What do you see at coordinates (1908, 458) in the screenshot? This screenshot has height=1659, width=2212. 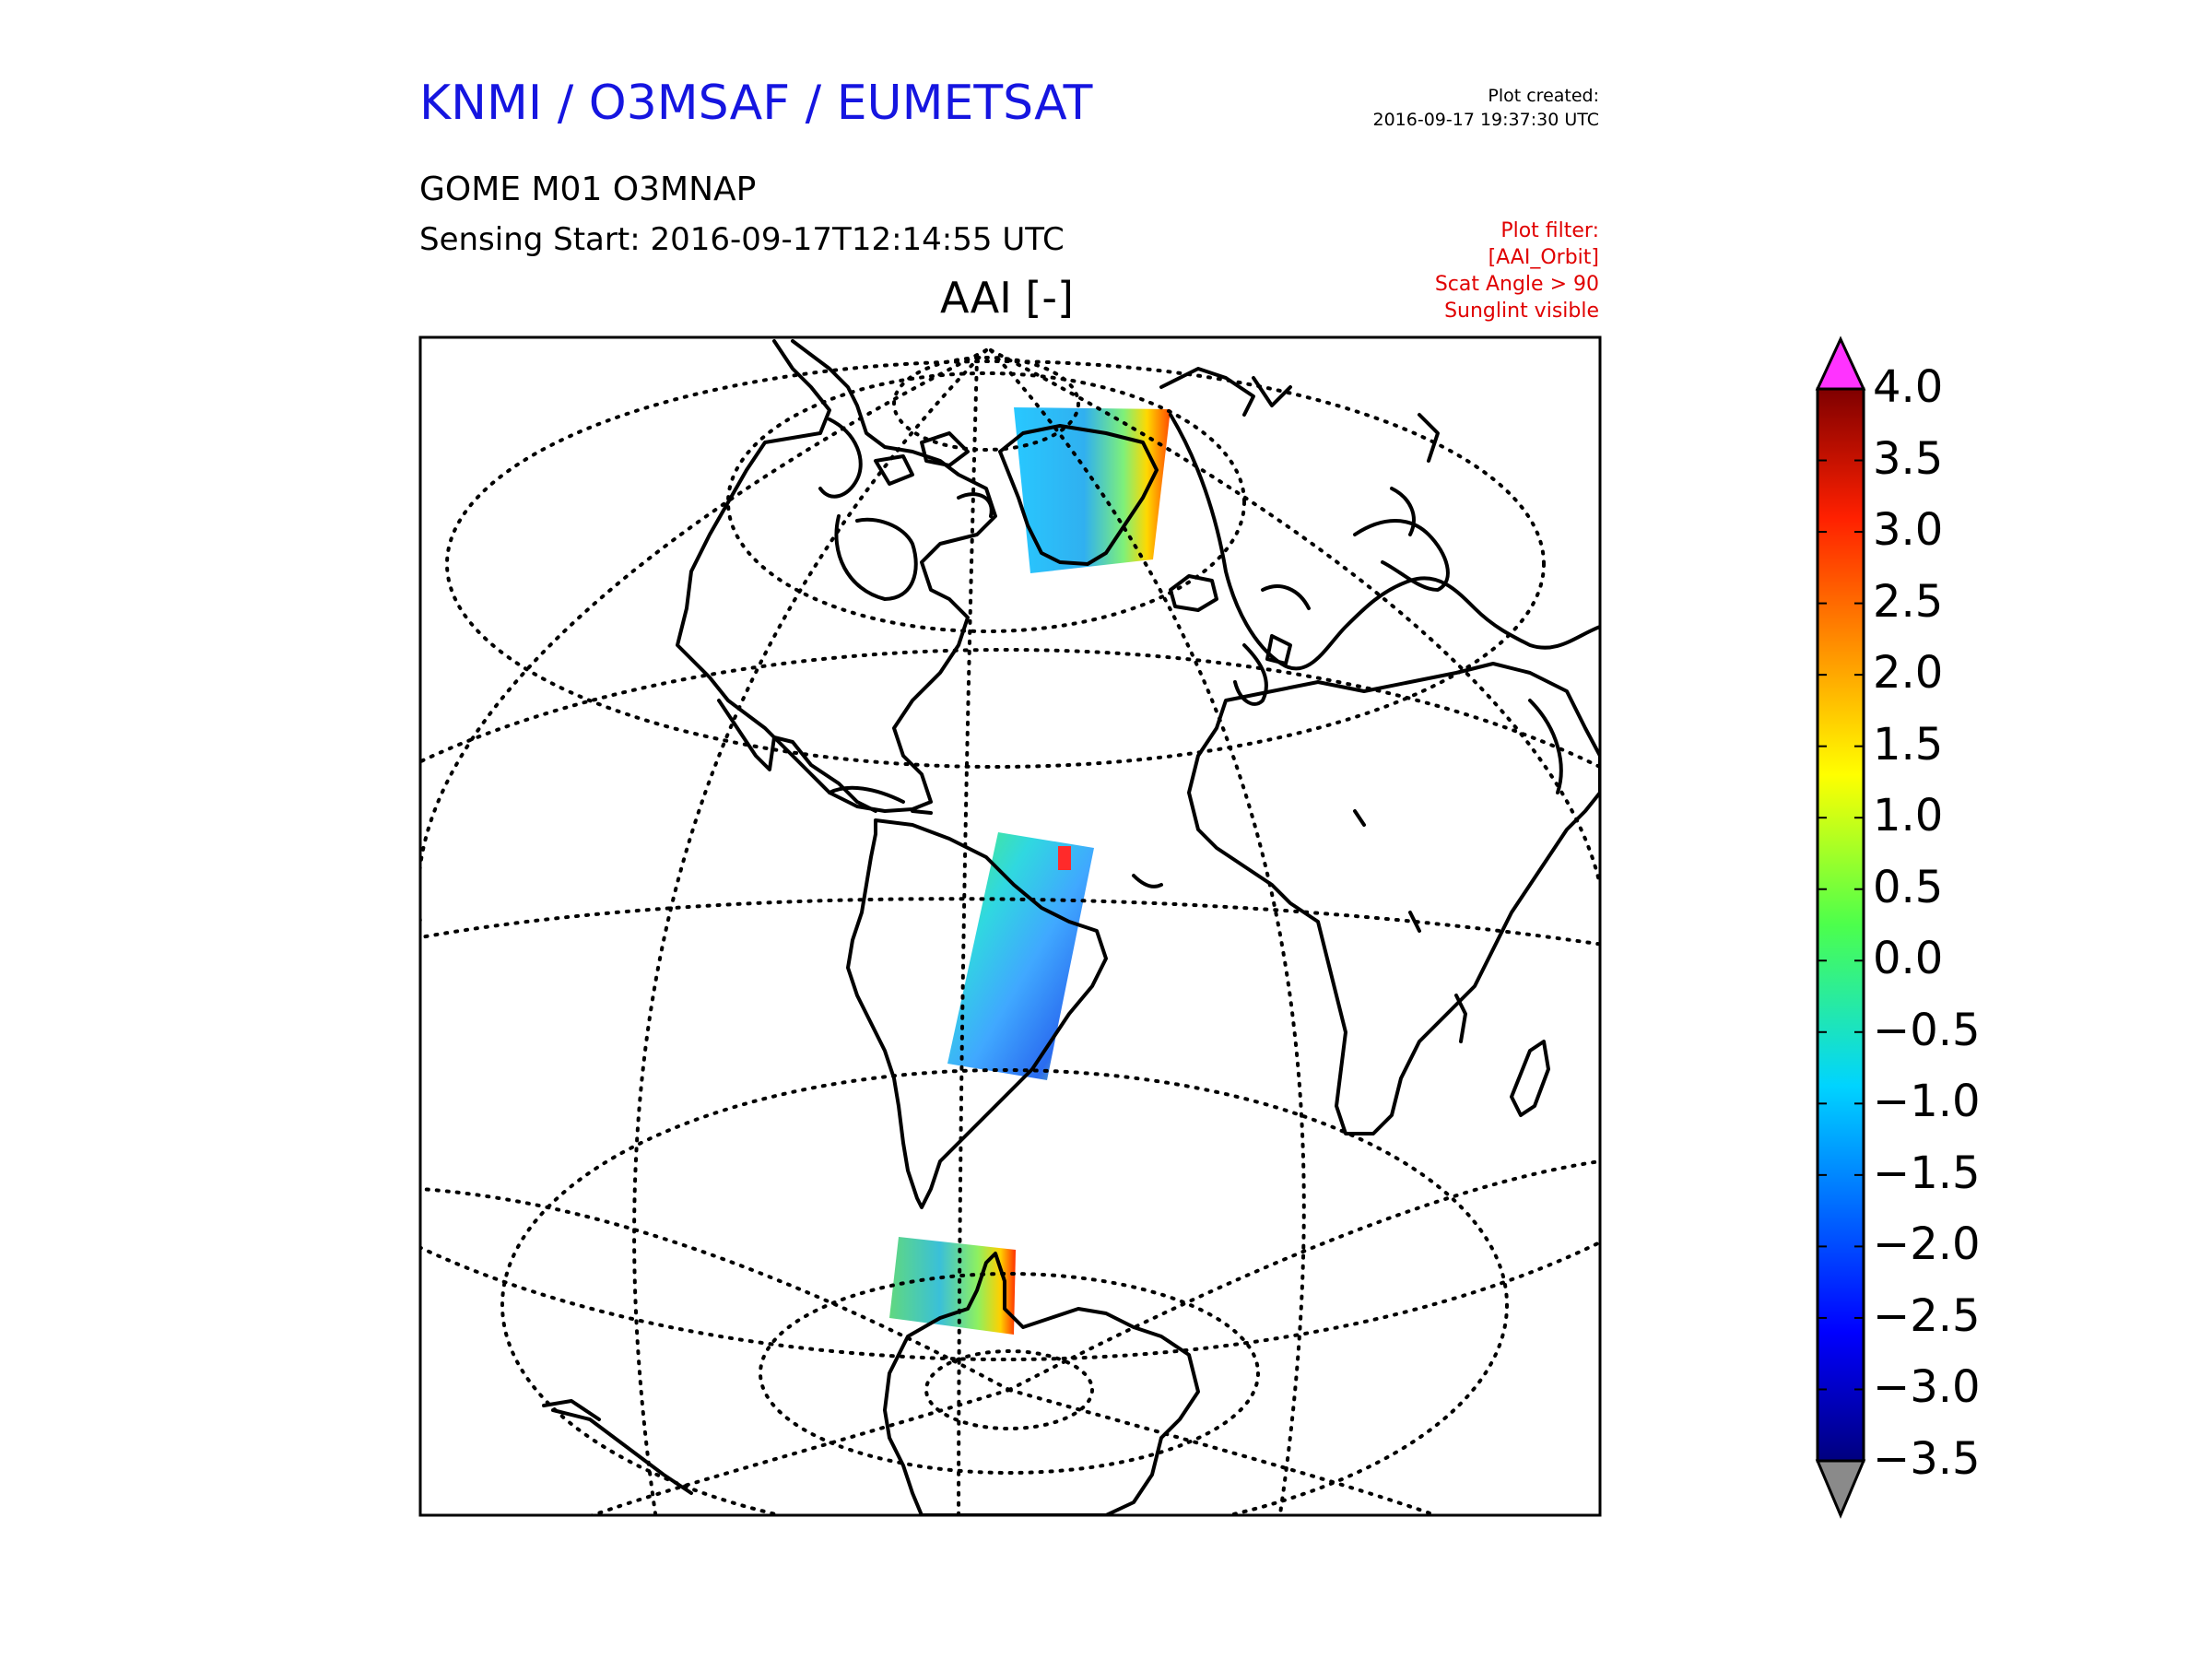 I see `colorbar-tick-label: 3.5` at bounding box center [1908, 458].